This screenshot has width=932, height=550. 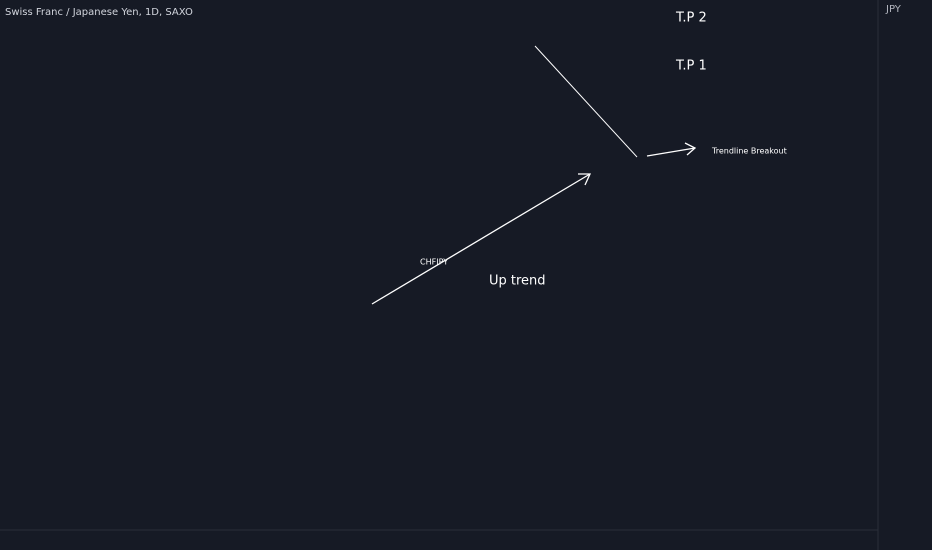 I want to click on tp1-label: T.P 1, so click(x=691, y=66).